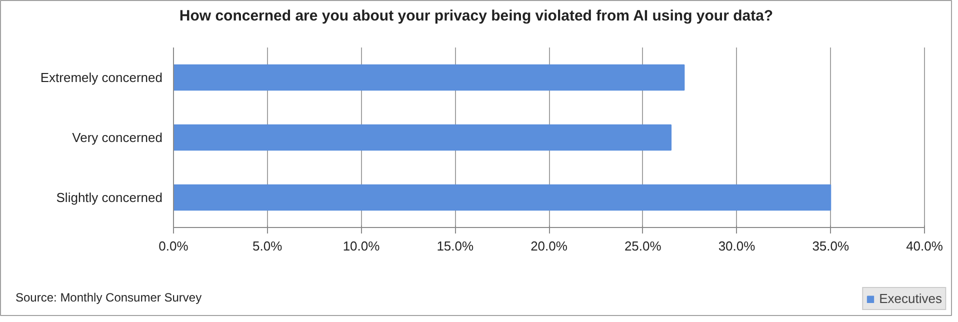 This screenshot has height=322, width=958. I want to click on chart-title: How concerned are you about your privacy being violated from AI using your data?, so click(476, 16).